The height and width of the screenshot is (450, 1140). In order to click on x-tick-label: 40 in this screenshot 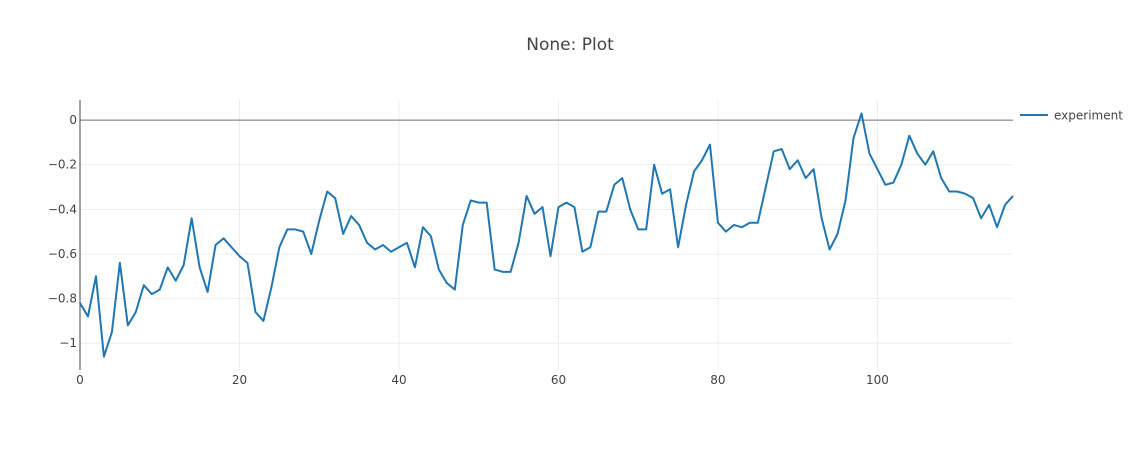, I will do `click(398, 380)`.